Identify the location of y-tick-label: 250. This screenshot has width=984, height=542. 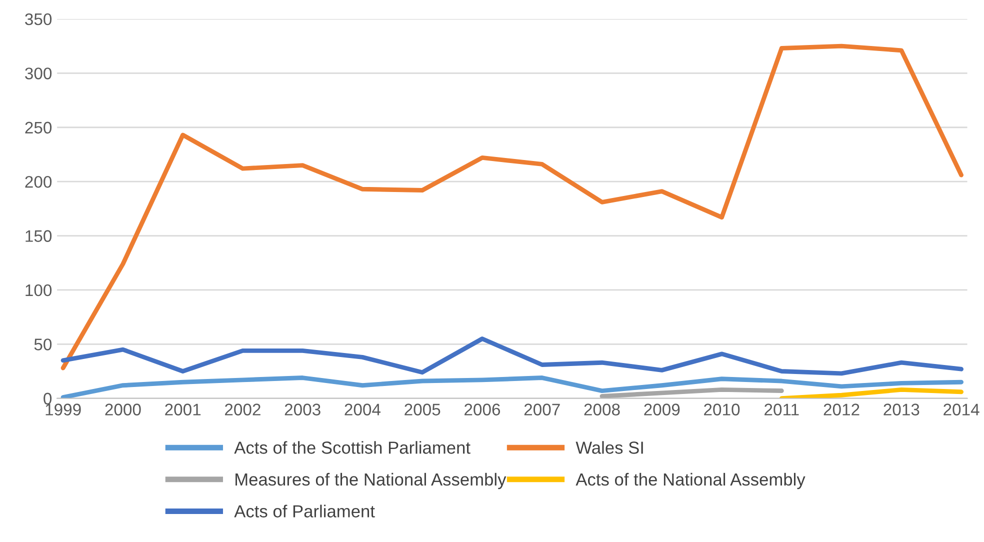
(38, 128).